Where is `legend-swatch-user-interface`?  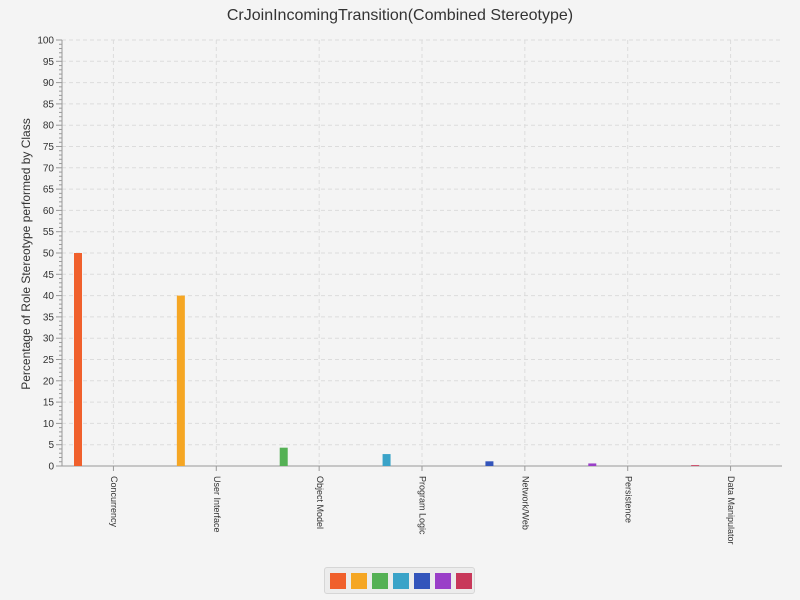 legend-swatch-user-interface is located at coordinates (359, 581).